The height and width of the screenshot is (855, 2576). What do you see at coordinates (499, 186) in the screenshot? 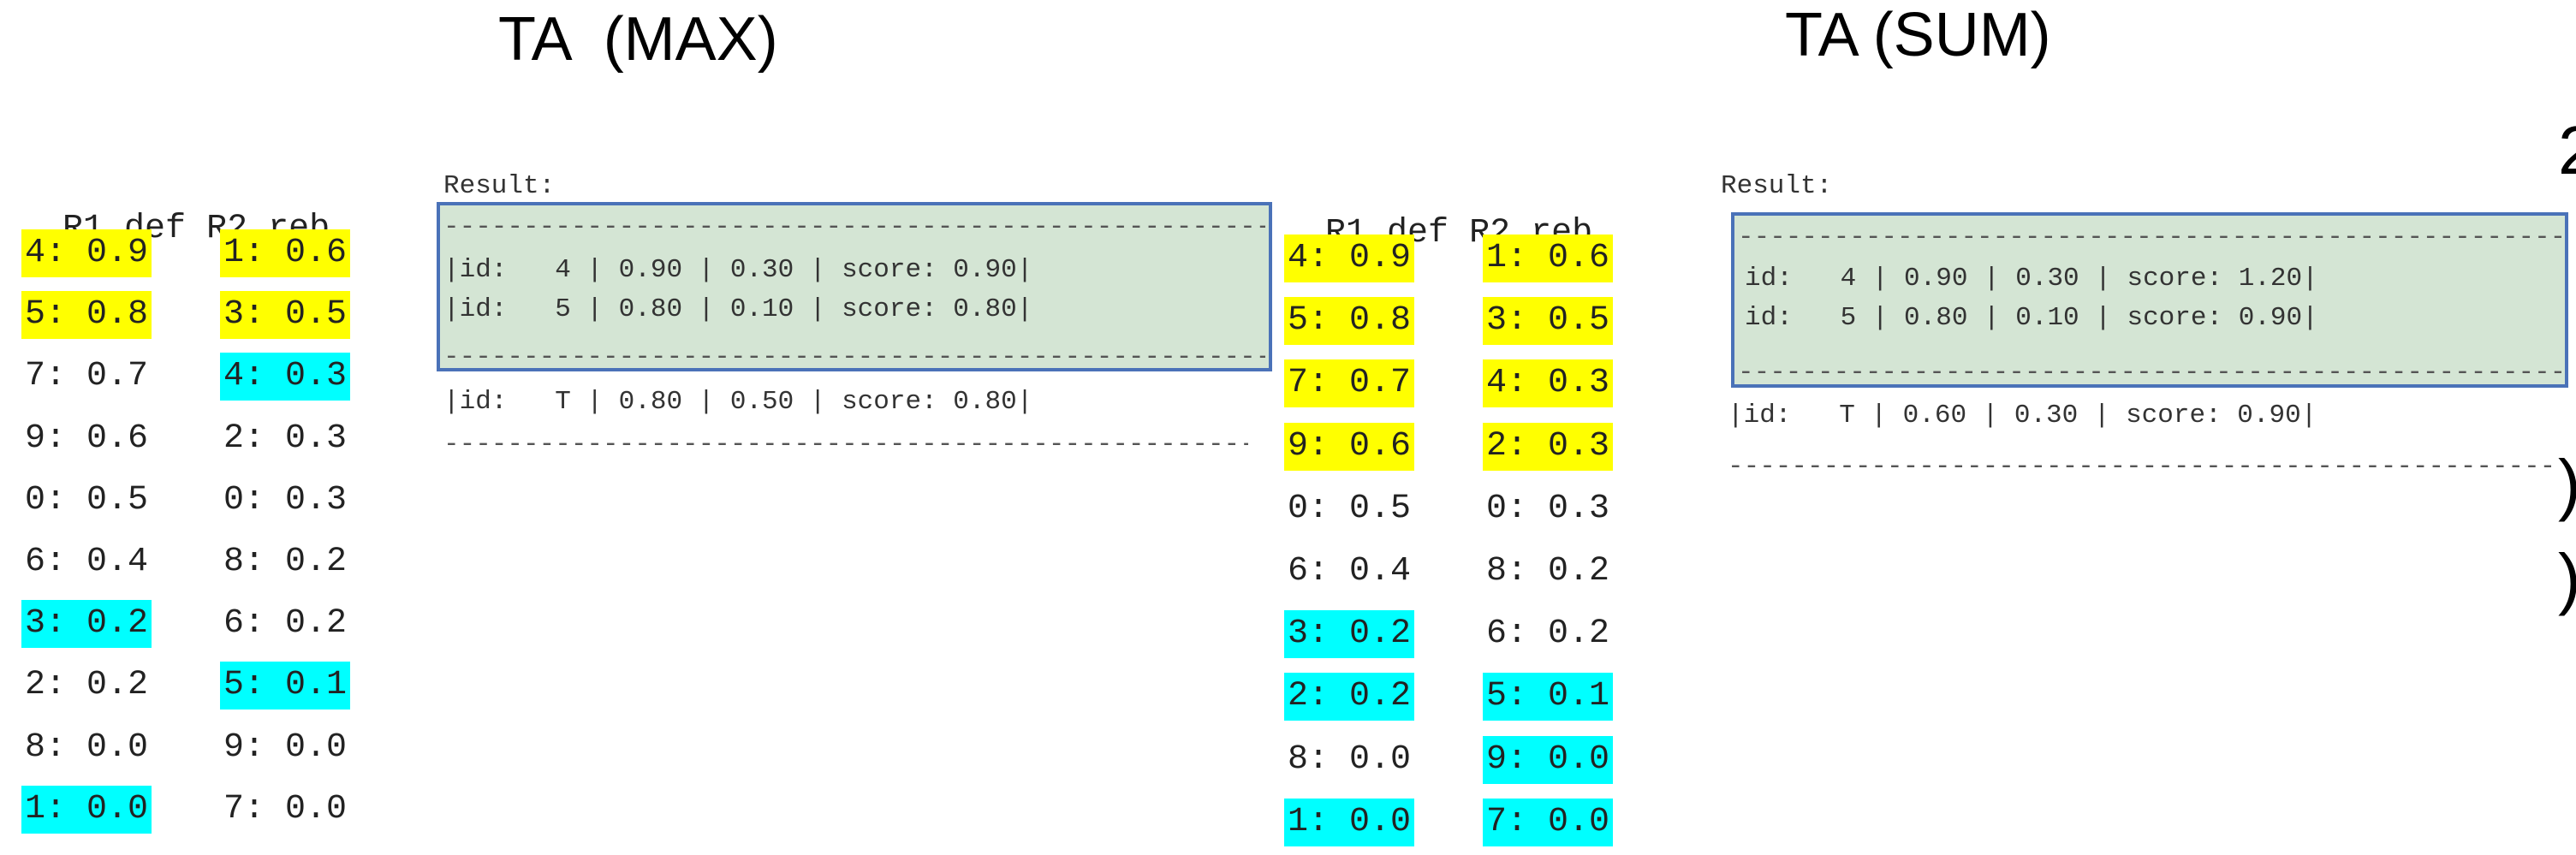
I see `max-result-label: Result:` at bounding box center [499, 186].